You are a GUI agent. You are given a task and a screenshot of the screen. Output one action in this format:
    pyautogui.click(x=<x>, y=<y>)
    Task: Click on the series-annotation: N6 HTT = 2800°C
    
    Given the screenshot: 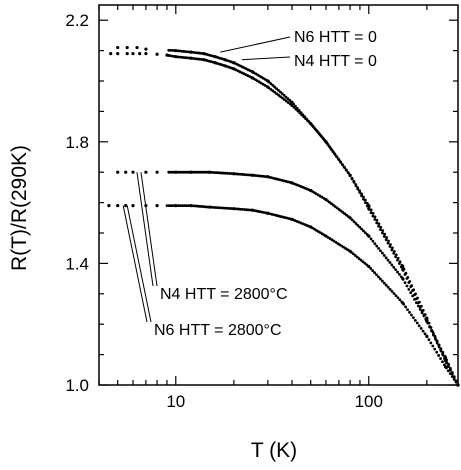 What is the action you would take?
    pyautogui.click(x=218, y=330)
    